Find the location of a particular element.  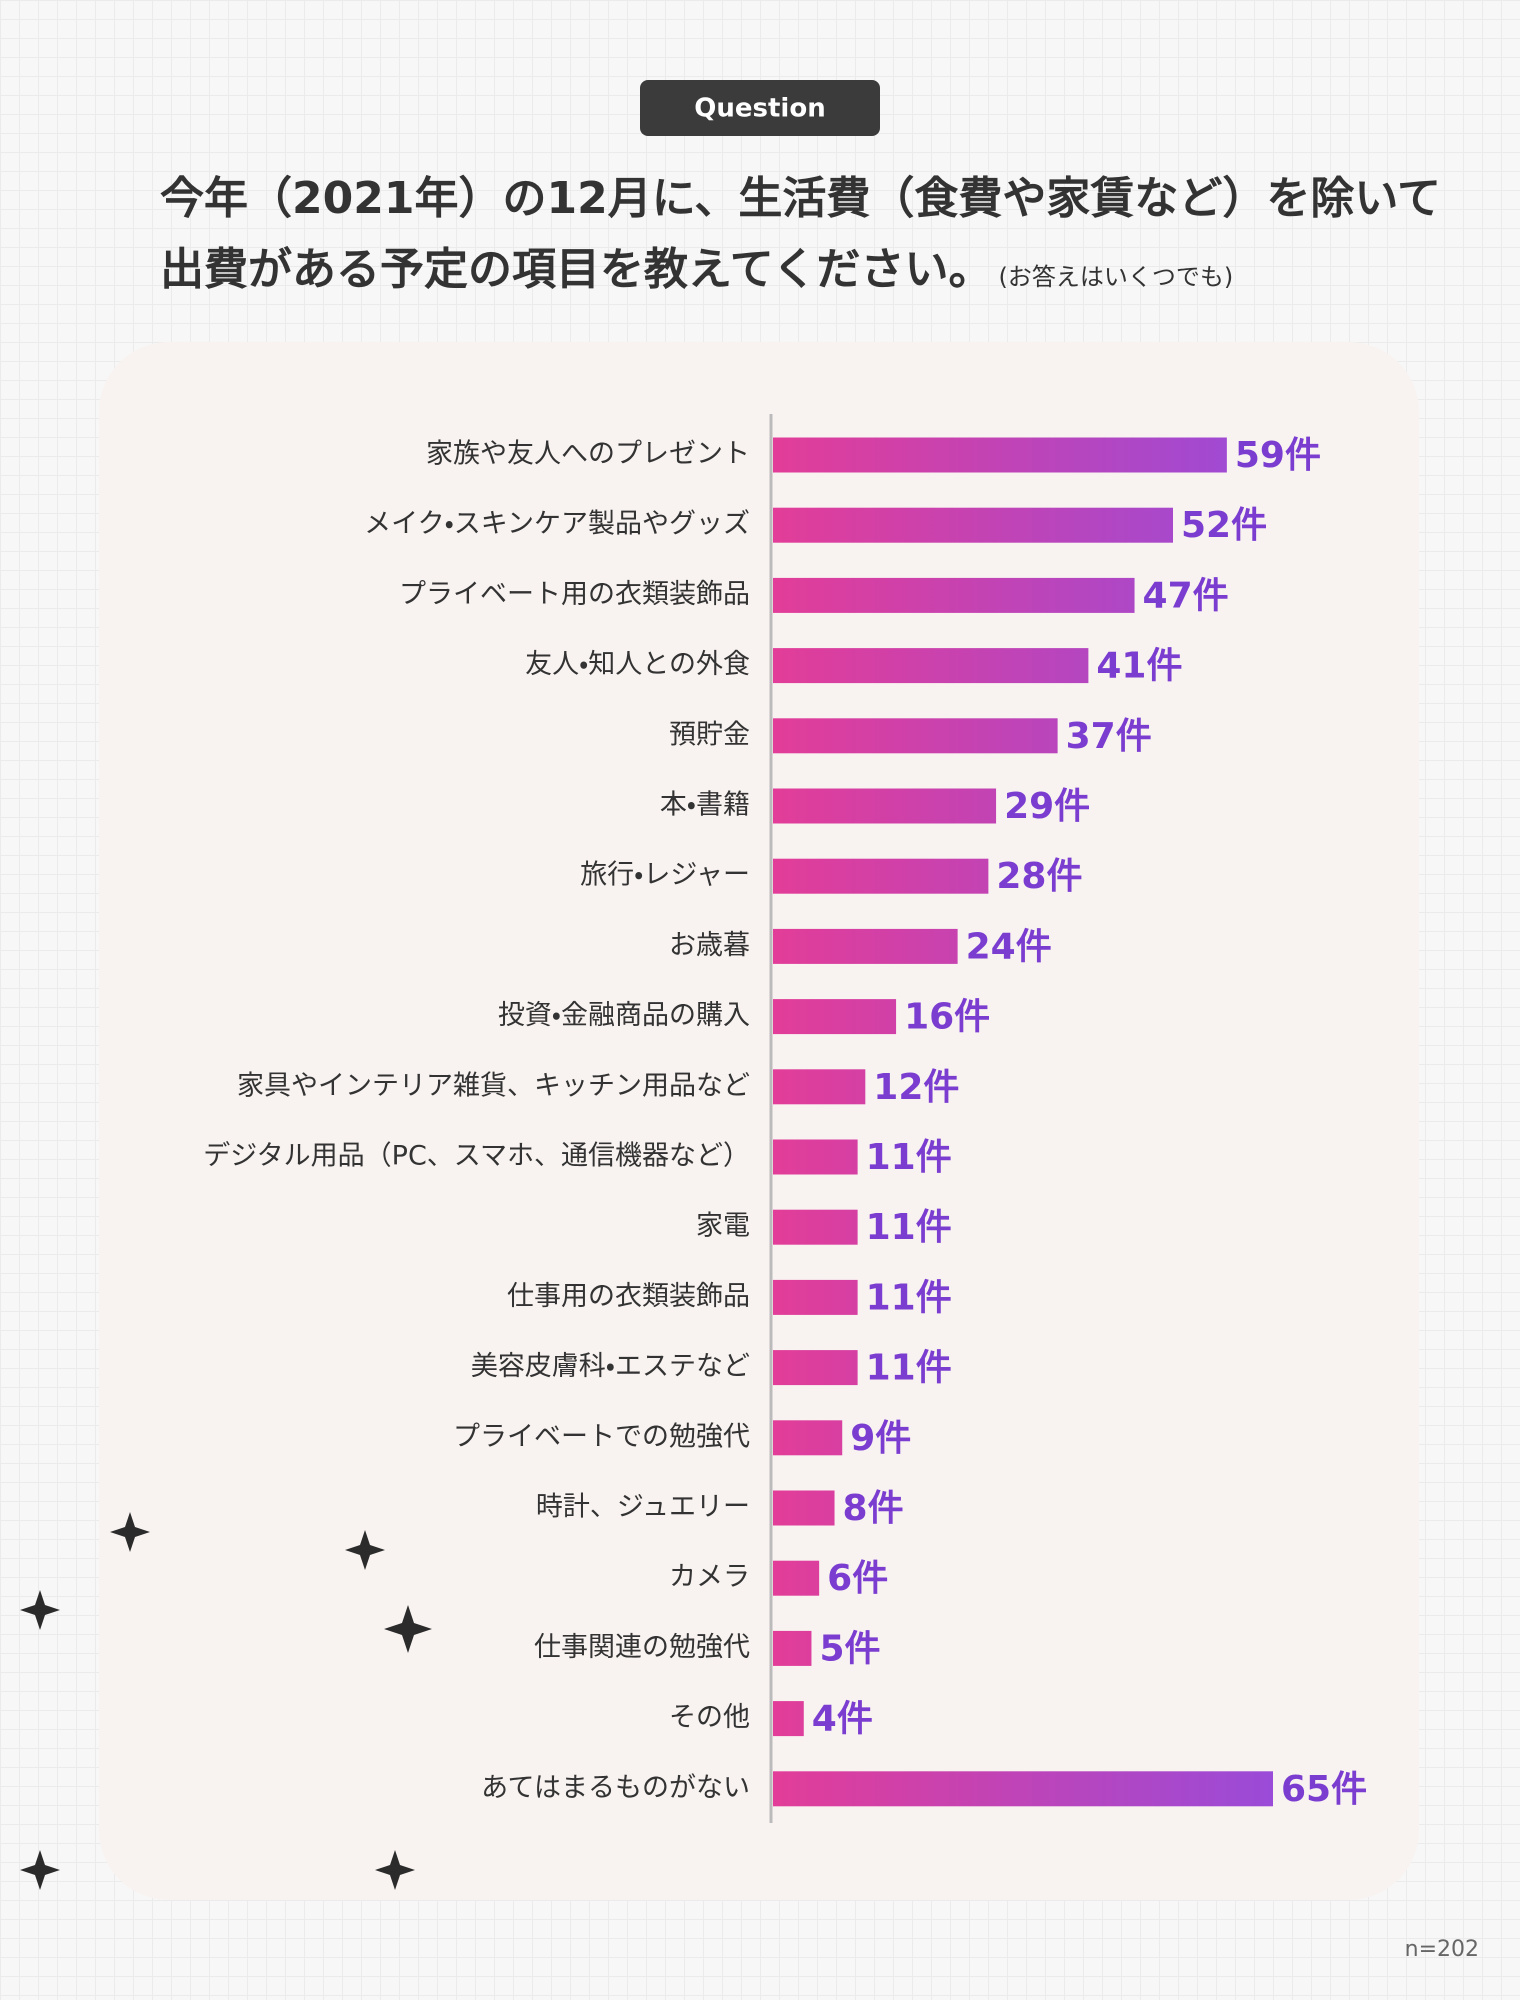

category-label: 投資・金融商品の購入 is located at coordinates (624, 1015).